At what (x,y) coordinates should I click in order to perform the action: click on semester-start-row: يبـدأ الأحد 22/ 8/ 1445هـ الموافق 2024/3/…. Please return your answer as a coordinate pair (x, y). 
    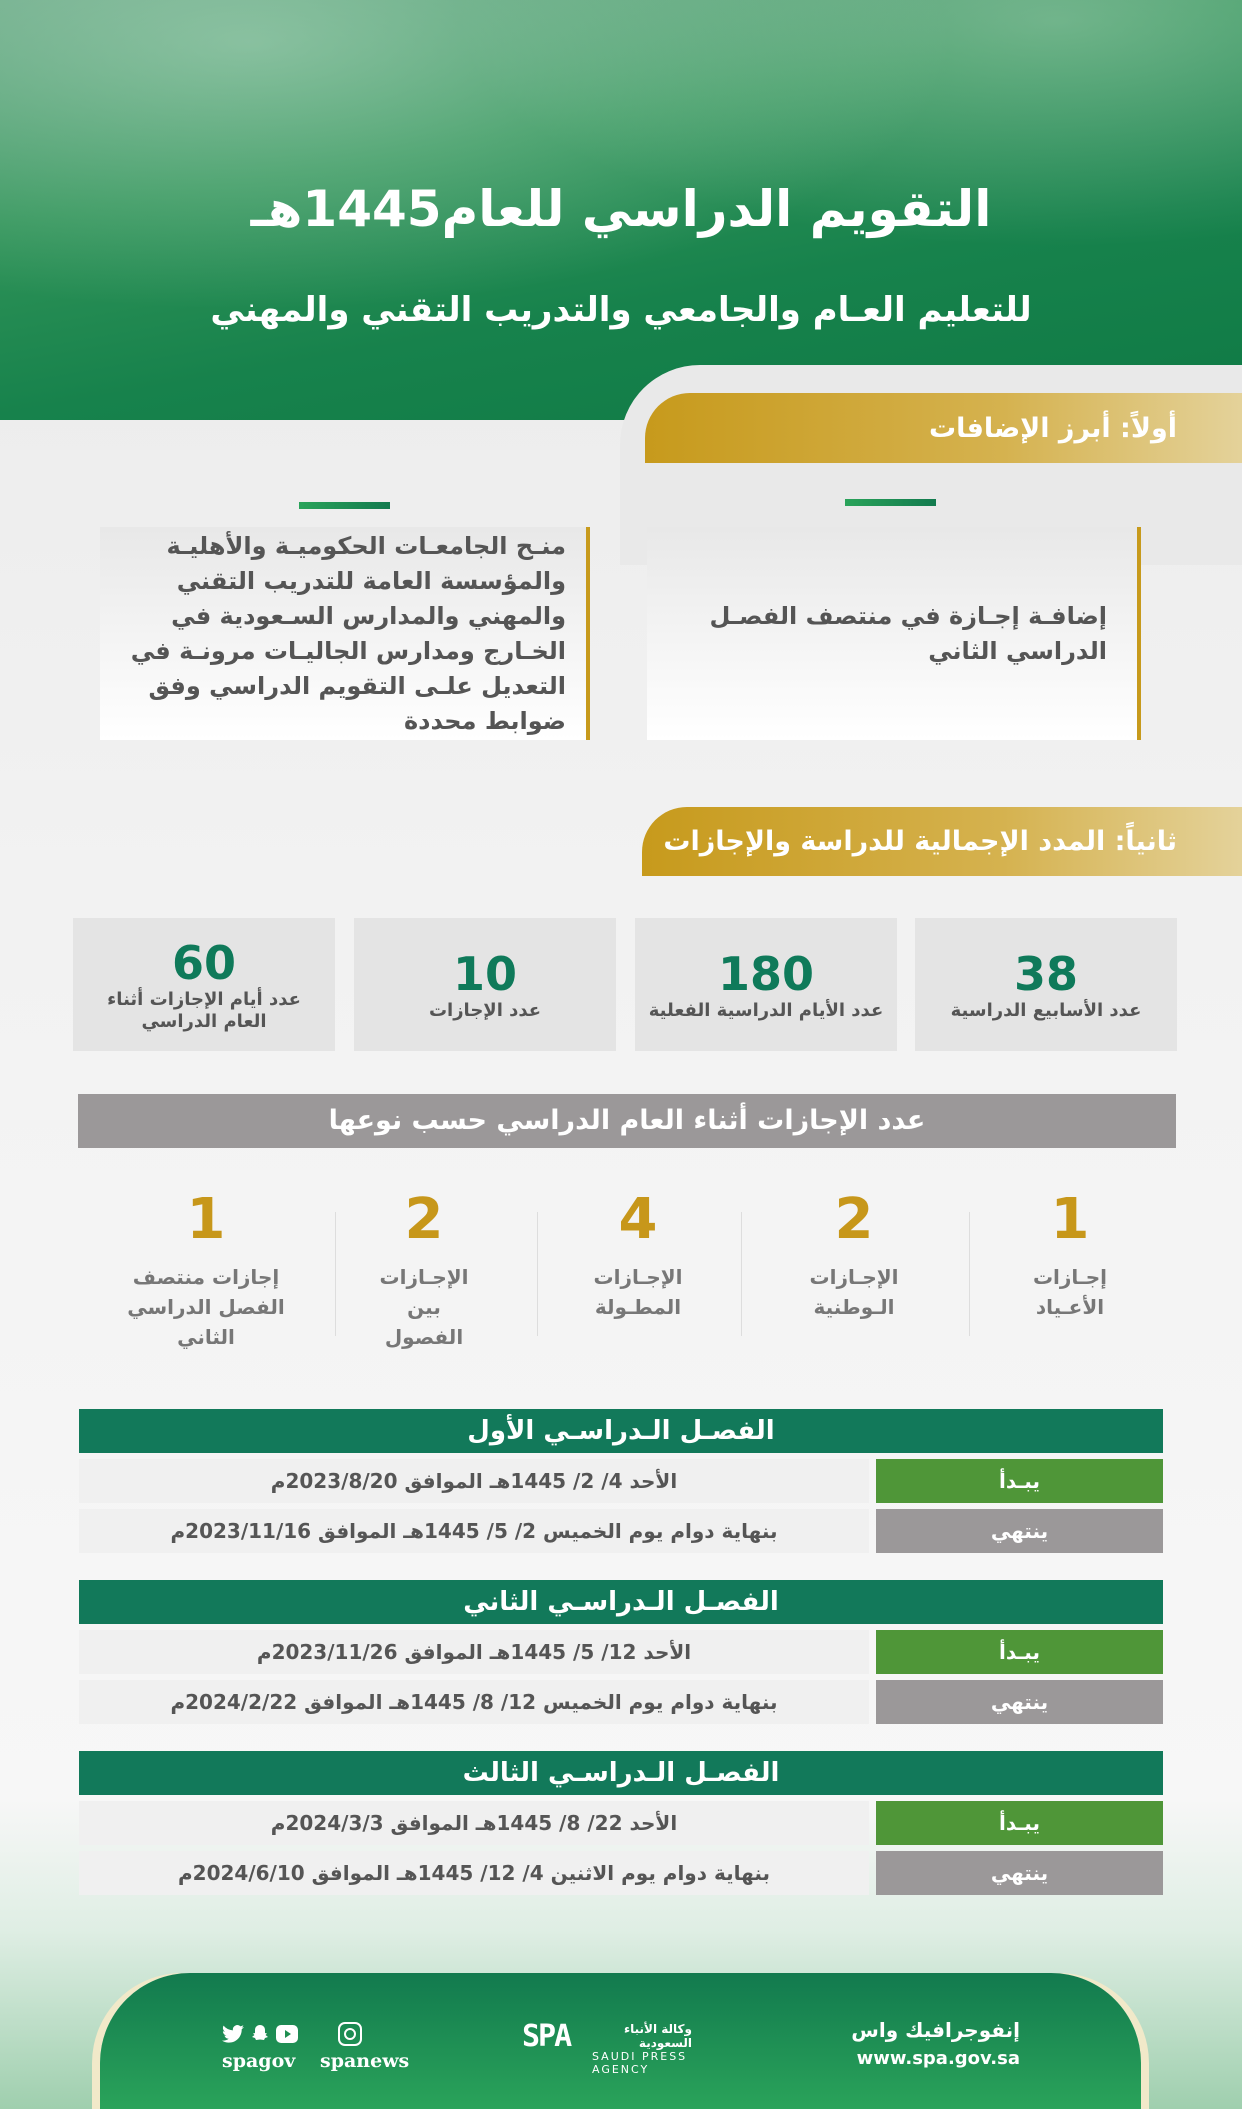
    Looking at the image, I should click on (621, 1823).